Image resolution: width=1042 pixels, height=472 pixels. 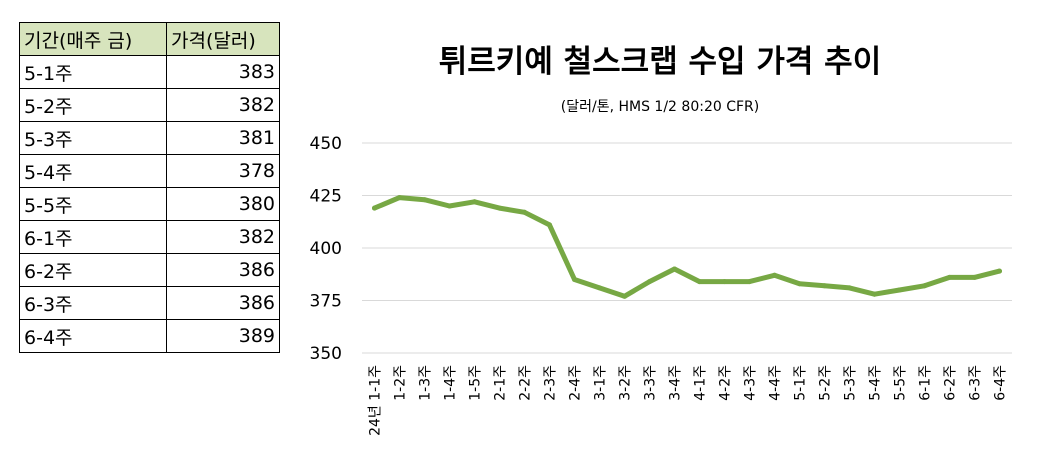 I want to click on x-tick-label: 1-4주, so click(x=451, y=383).